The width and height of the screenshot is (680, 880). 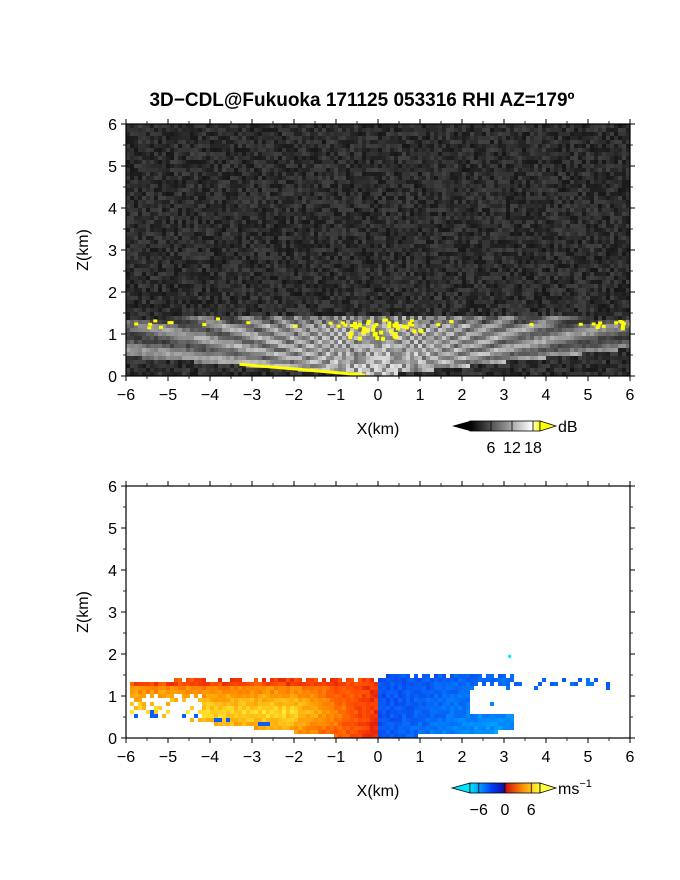 I want to click on velocity-colorbar-low-arrow, so click(x=460, y=788).